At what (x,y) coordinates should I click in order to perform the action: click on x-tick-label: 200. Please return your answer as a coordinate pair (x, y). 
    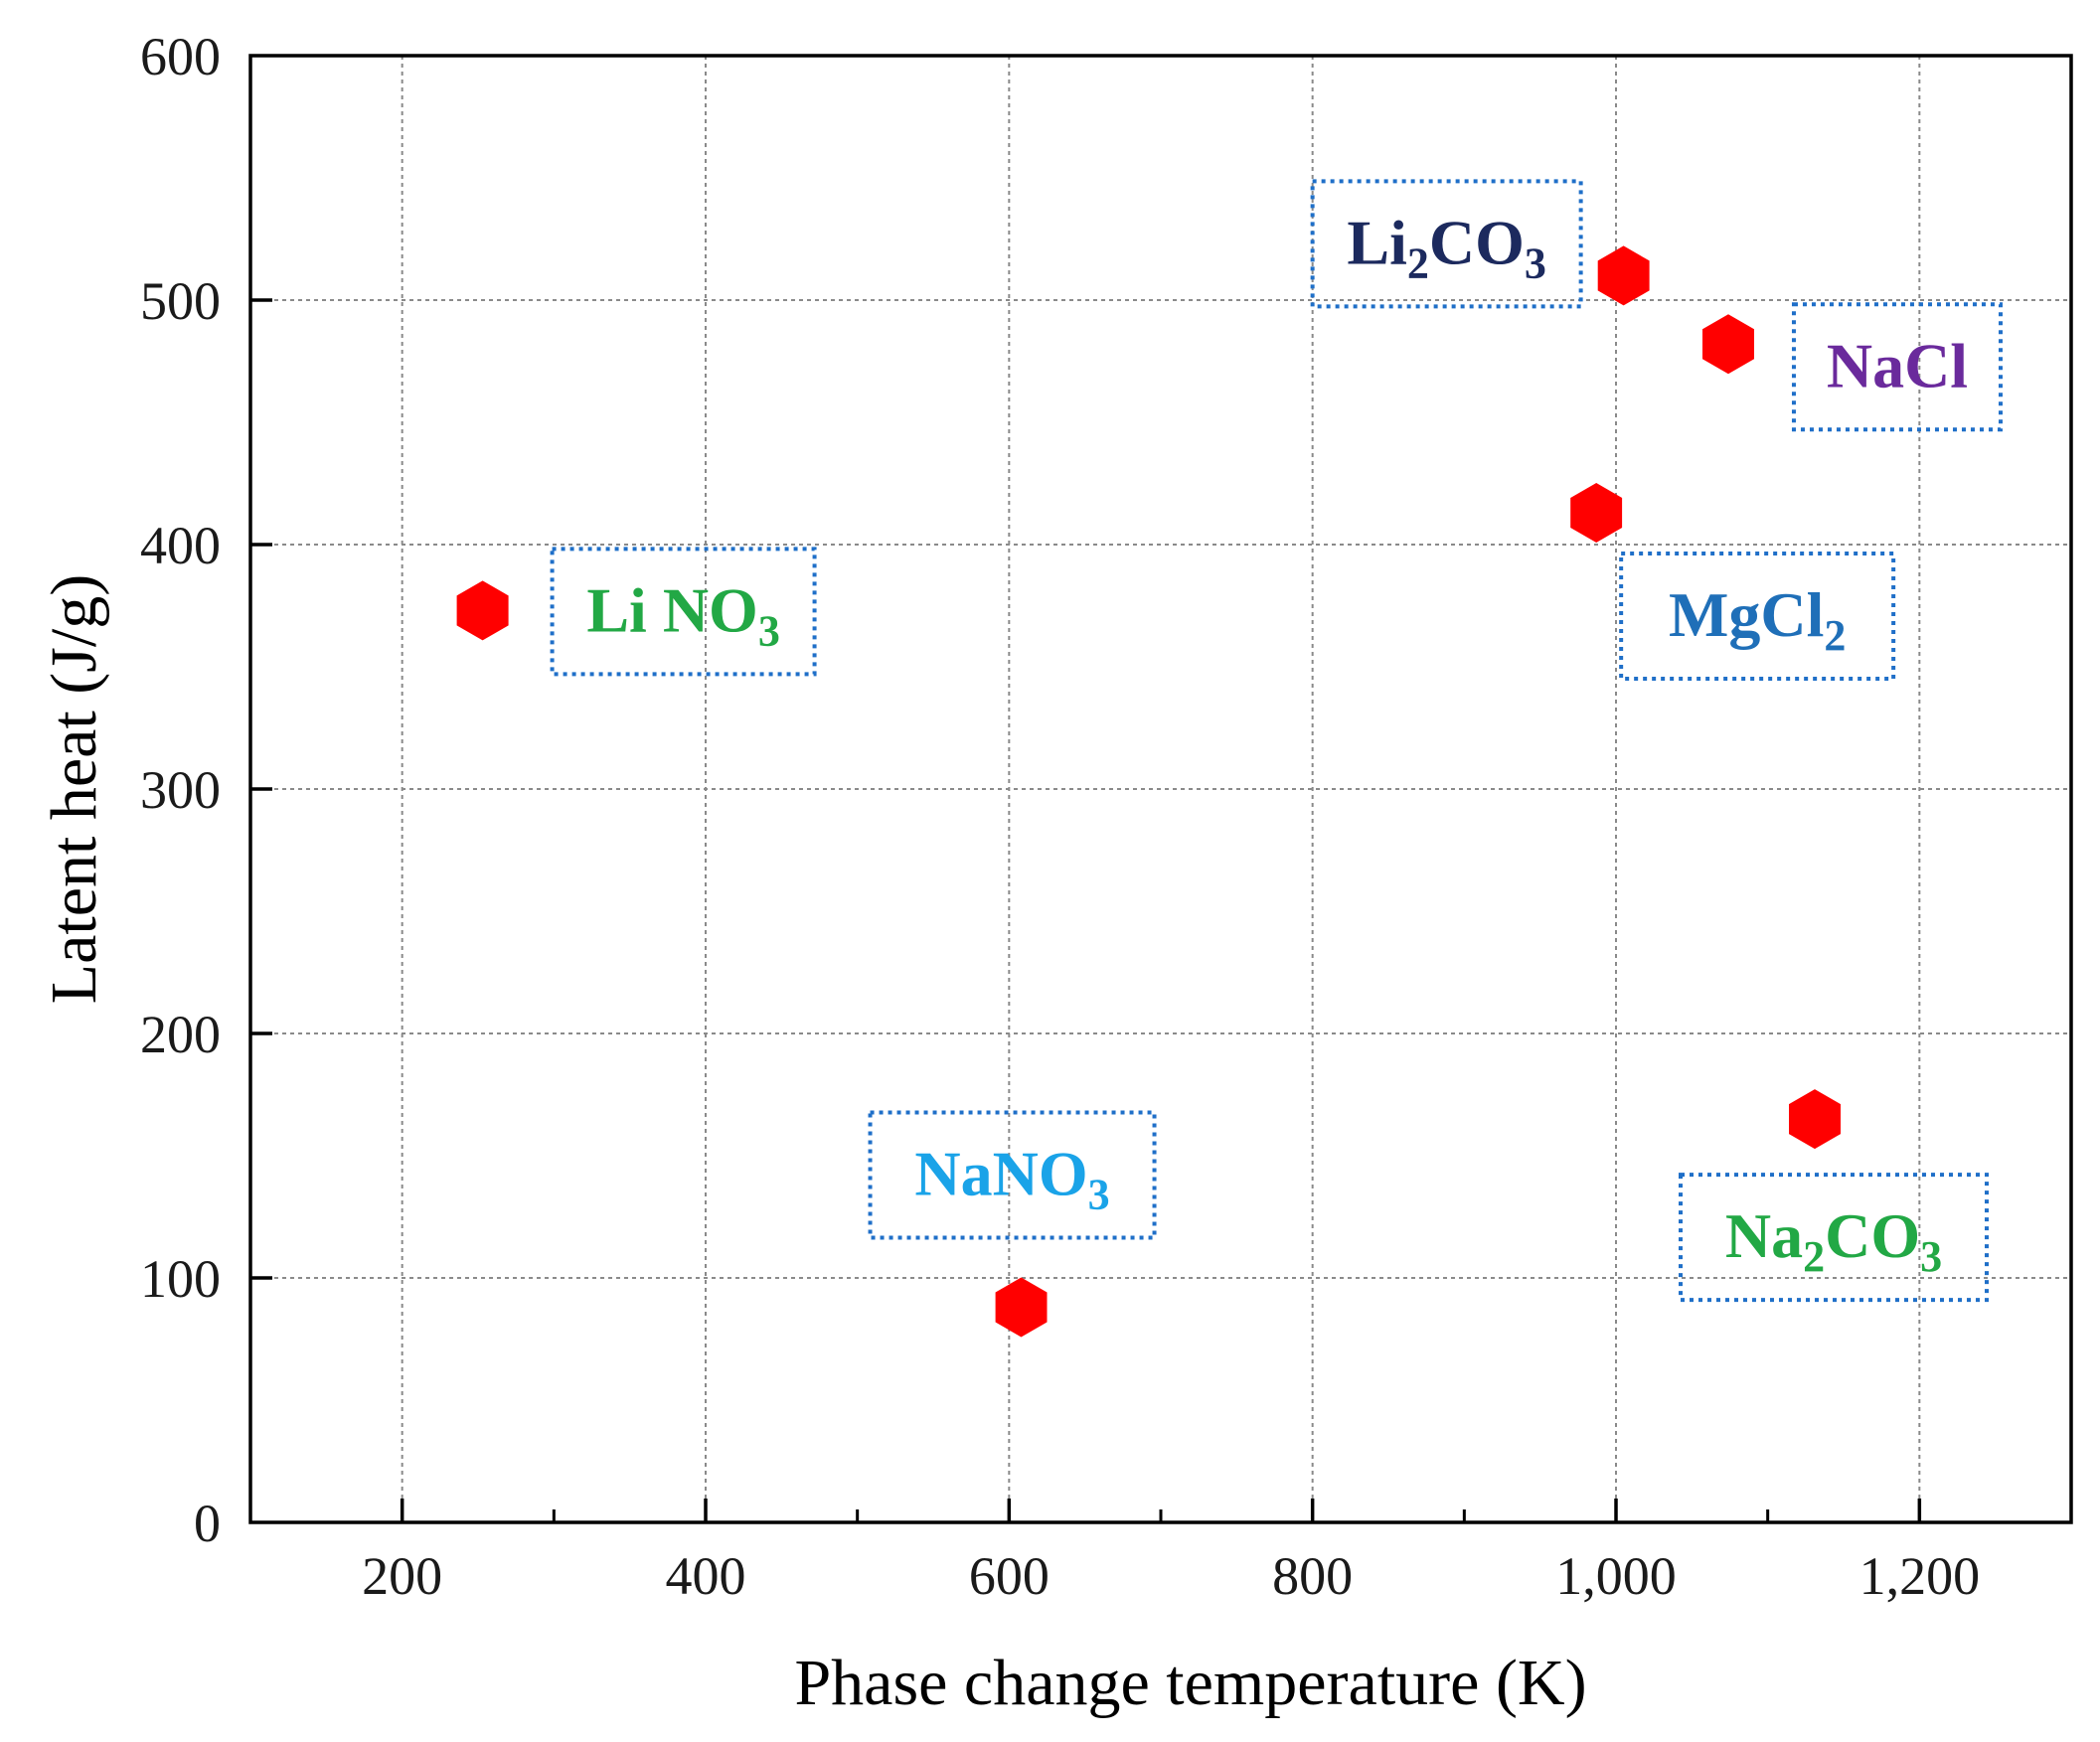
    Looking at the image, I should click on (402, 1576).